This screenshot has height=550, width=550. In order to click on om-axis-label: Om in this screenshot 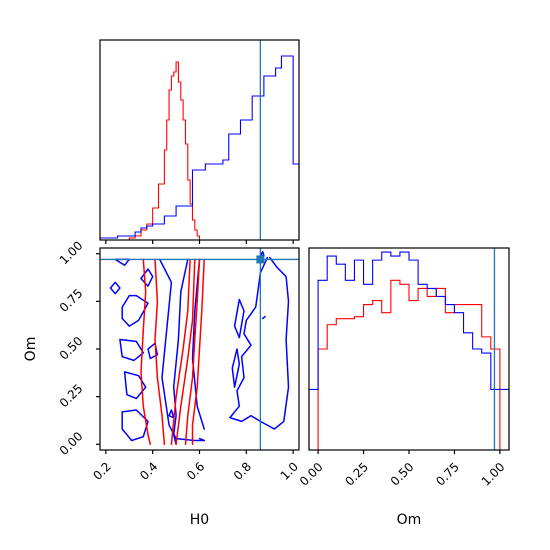, I will do `click(31, 349)`.